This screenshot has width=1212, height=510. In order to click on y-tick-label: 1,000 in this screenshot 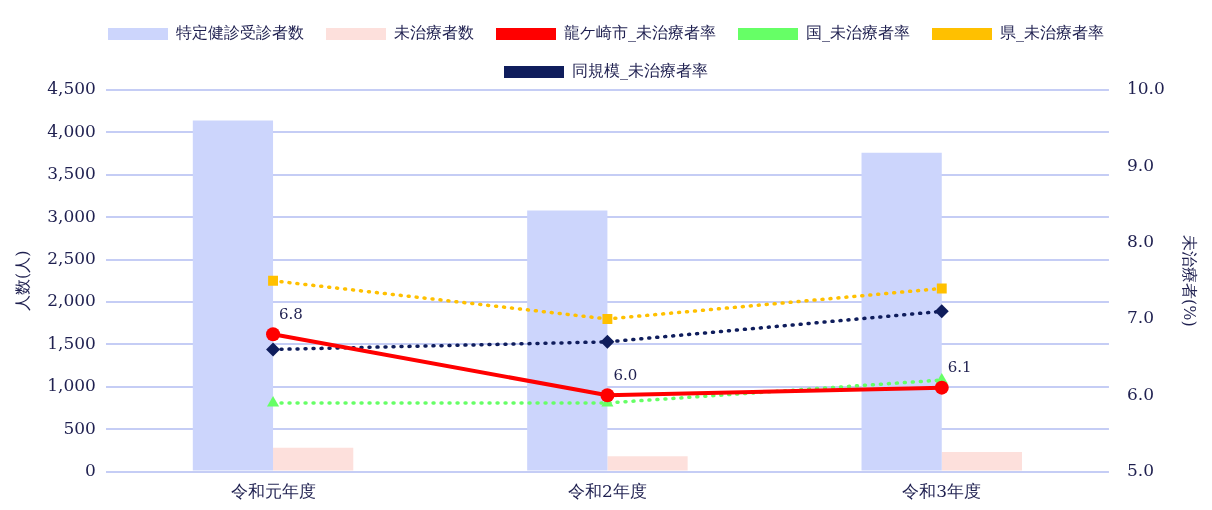, I will do `click(71, 385)`.